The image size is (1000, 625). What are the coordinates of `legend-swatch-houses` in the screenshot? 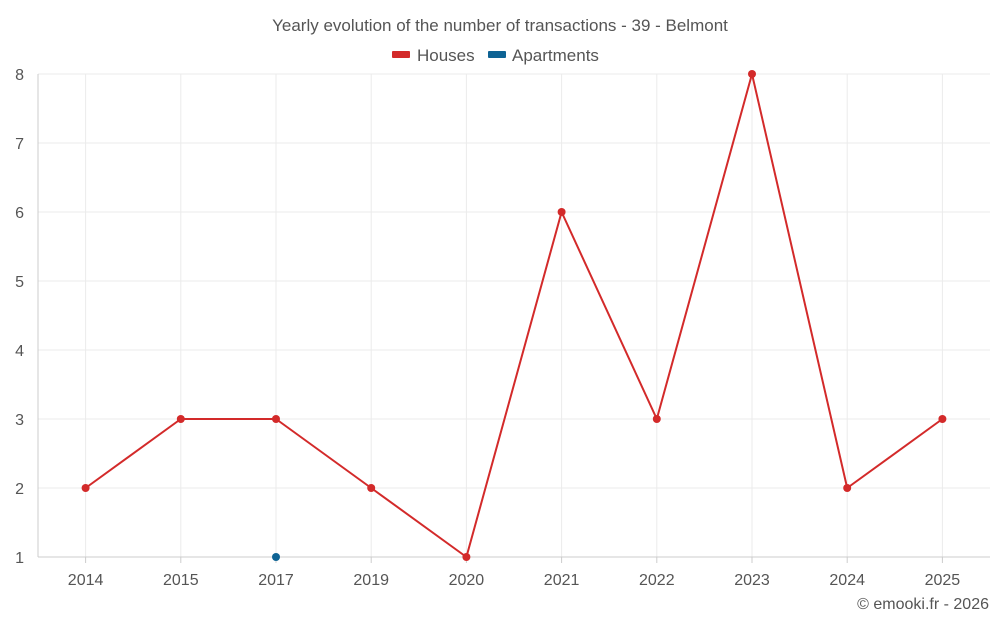 It's located at (401, 54).